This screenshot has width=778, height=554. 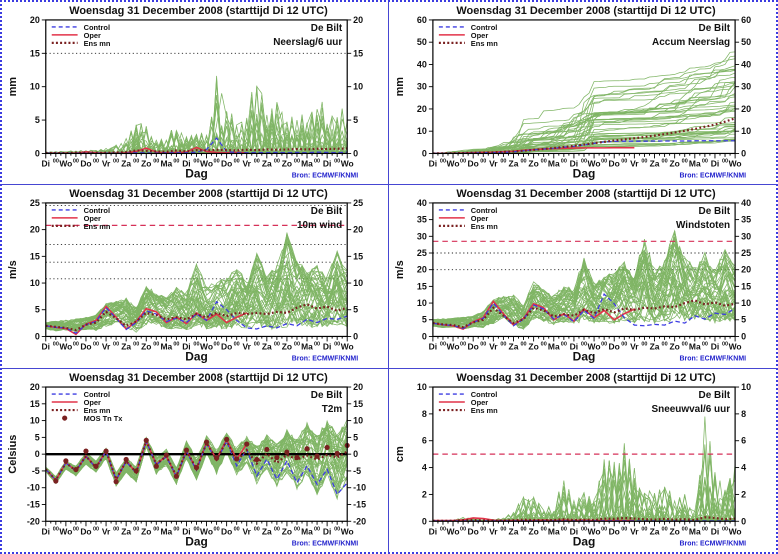 What do you see at coordinates (332, 409) in the screenshot?
I see `panel-subtitle: T2m` at bounding box center [332, 409].